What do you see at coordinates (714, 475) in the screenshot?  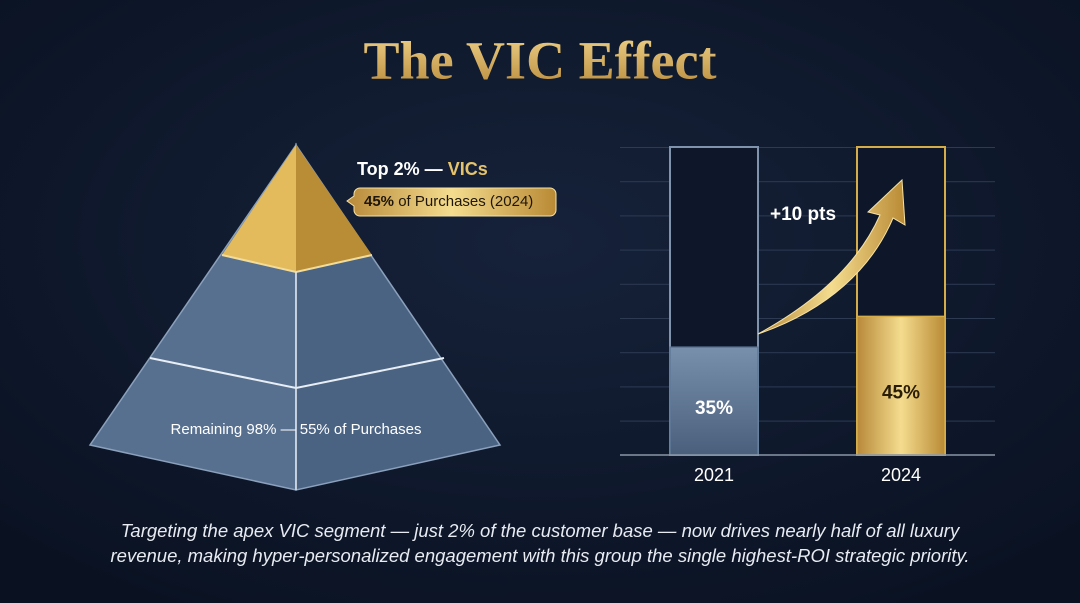 I see `x-tick-label: 2021` at bounding box center [714, 475].